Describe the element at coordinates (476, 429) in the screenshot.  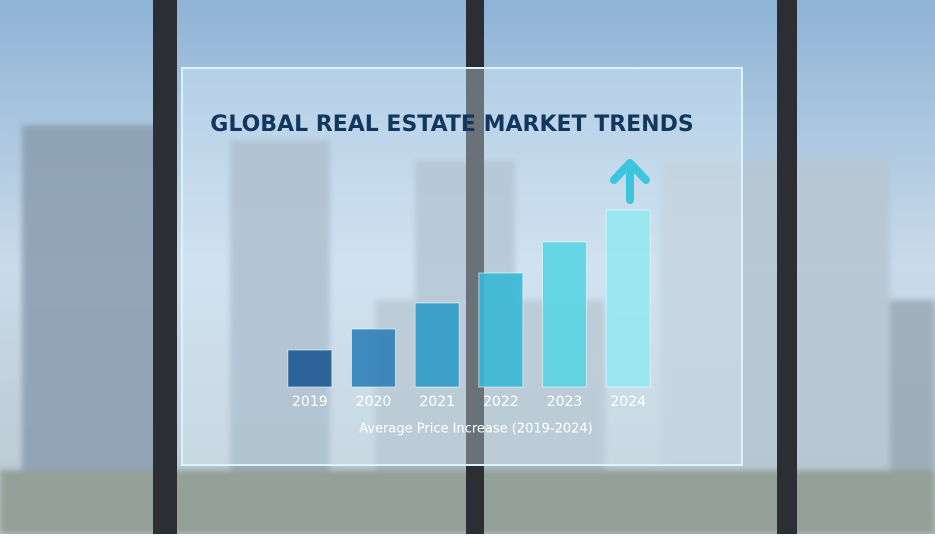
I see `x-axis-label: Average Price Increase (2019-2024)` at that location.